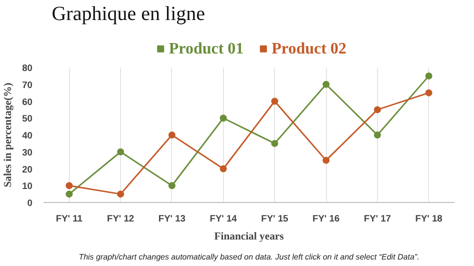  I want to click on legend-label: Product 02, so click(309, 49).